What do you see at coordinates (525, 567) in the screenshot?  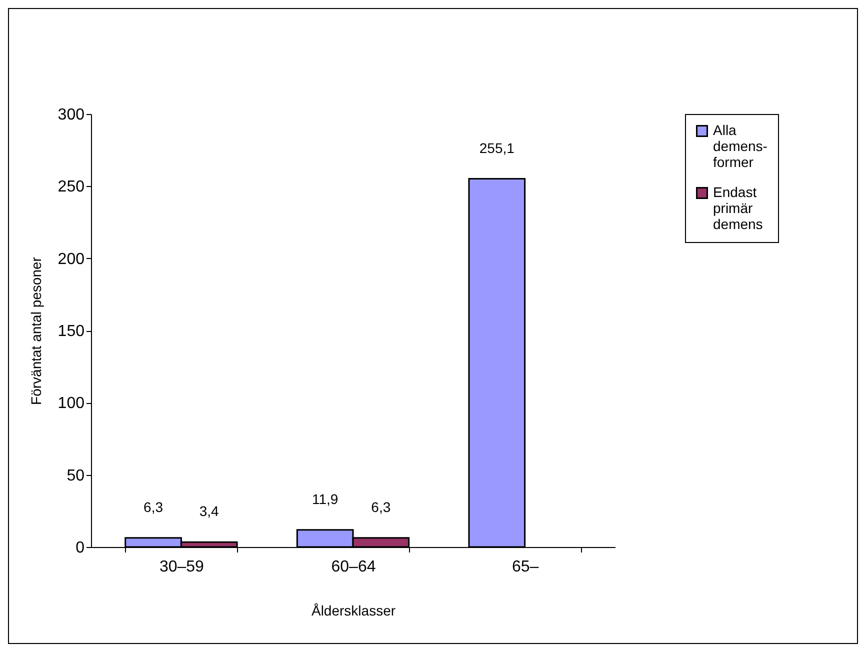 I see `x-tick-label: 65–` at bounding box center [525, 567].